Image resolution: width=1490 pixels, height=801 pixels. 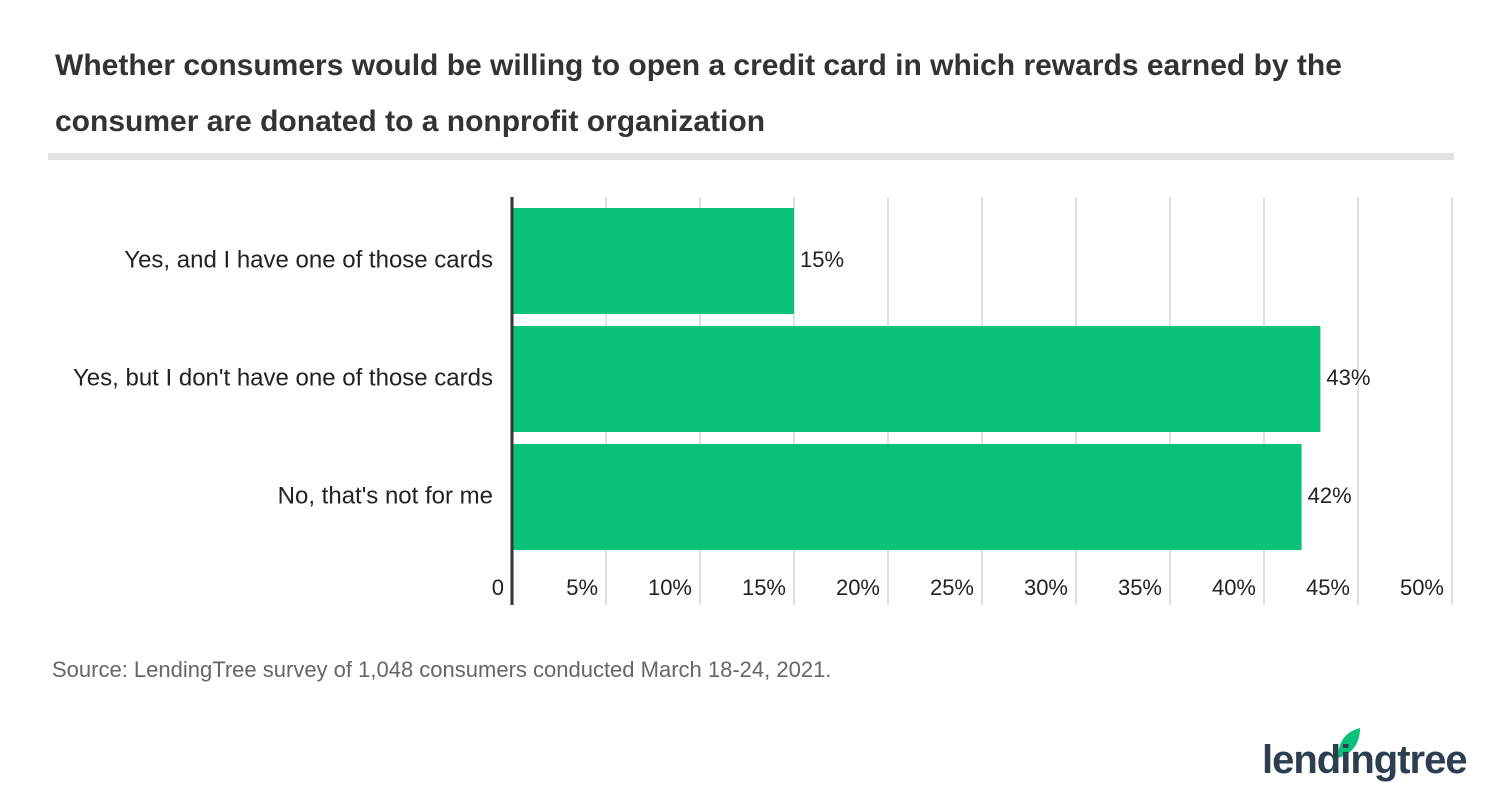 I want to click on y-tick-label: Yes, but I don't have one of those cards, so click(x=283, y=377).